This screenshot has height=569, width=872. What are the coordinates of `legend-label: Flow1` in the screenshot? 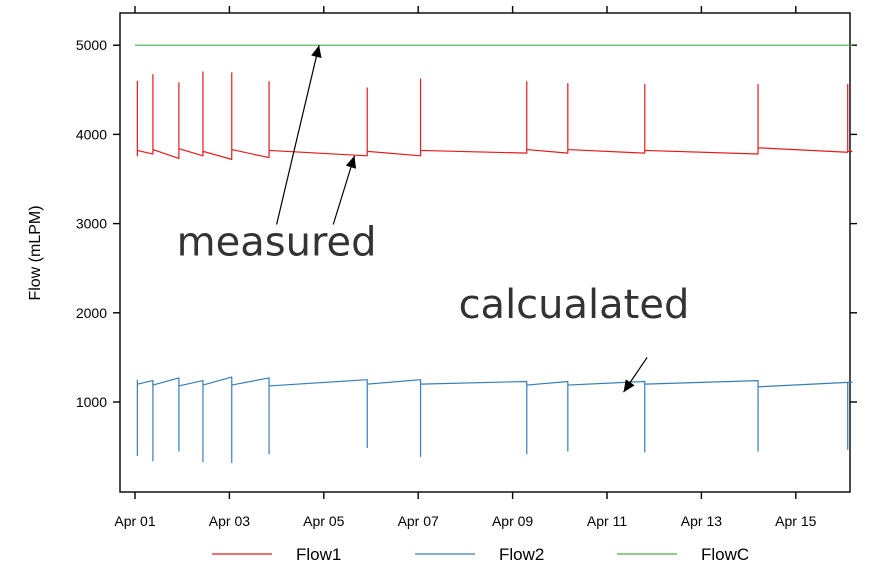 It's located at (318, 554).